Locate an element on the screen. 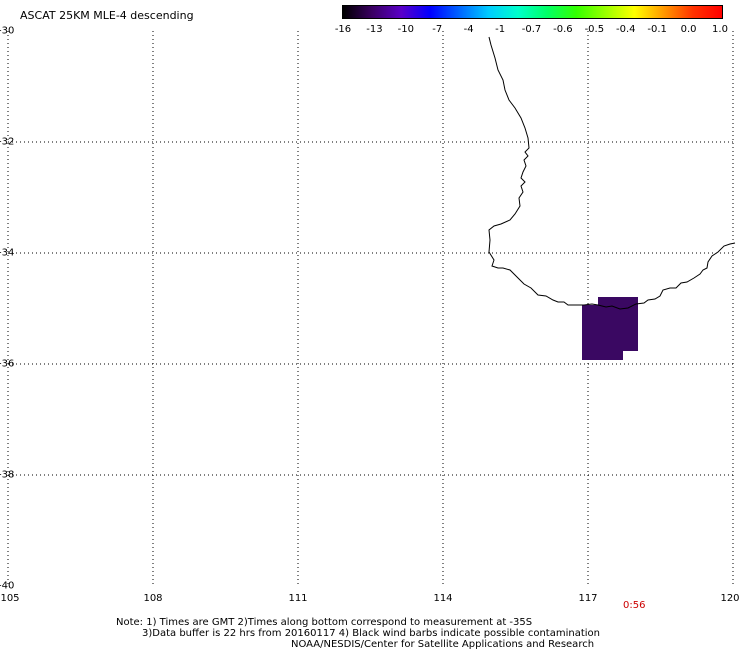  latitude-label: -38 is located at coordinates (7, 475).